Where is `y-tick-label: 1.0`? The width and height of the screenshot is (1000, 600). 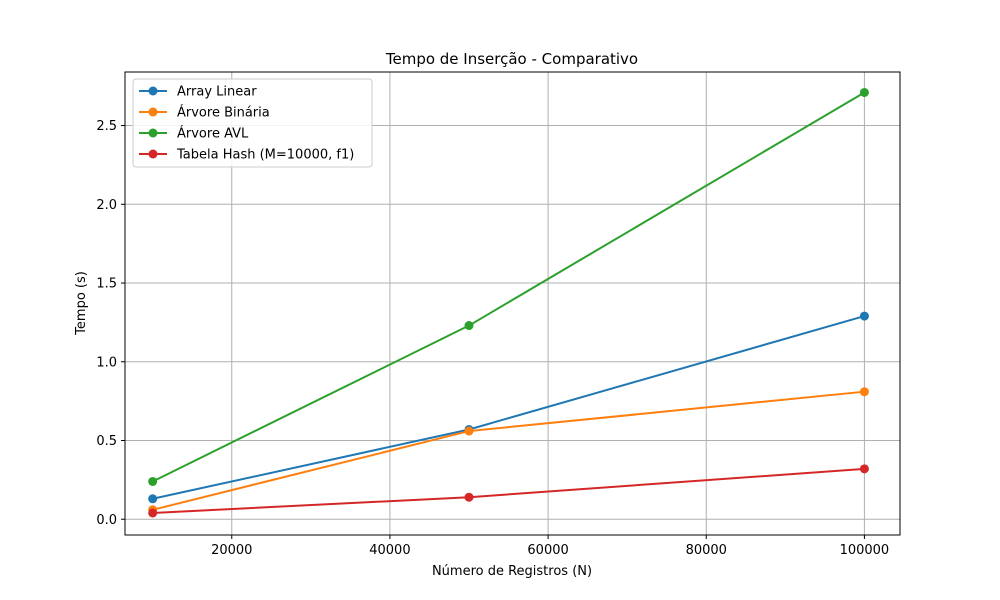
y-tick-label: 1.0 is located at coordinates (106, 362).